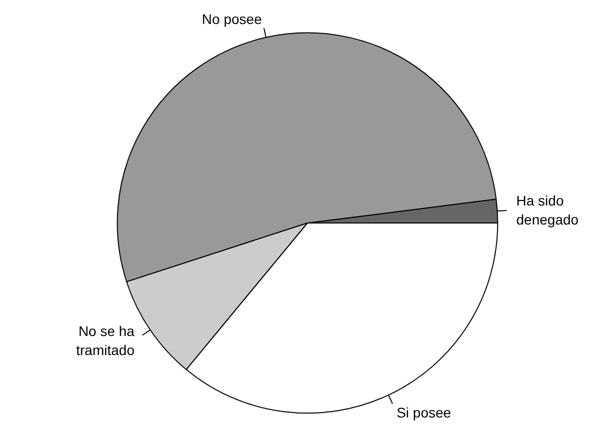  What do you see at coordinates (424, 412) in the screenshot?
I see `slice-label: Si posee` at bounding box center [424, 412].